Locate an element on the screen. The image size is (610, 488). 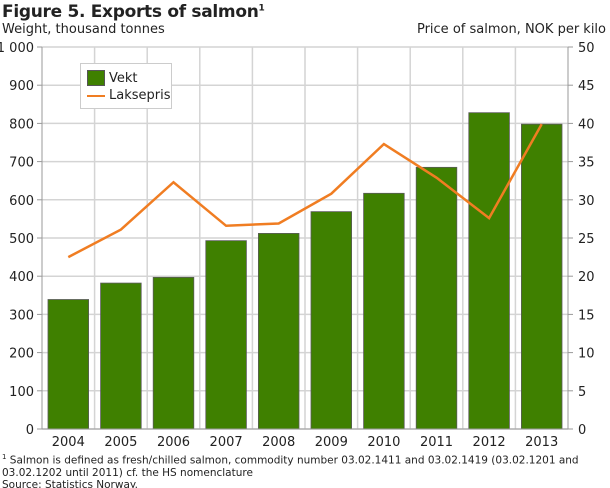
x-tick-label: 2007 is located at coordinates (226, 442).